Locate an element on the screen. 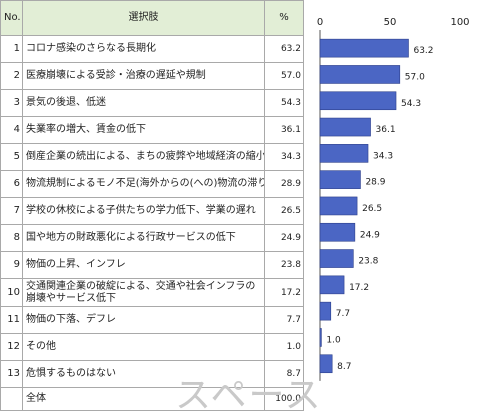 The image size is (487, 418). row-value: 7.7 is located at coordinates (284, 320).